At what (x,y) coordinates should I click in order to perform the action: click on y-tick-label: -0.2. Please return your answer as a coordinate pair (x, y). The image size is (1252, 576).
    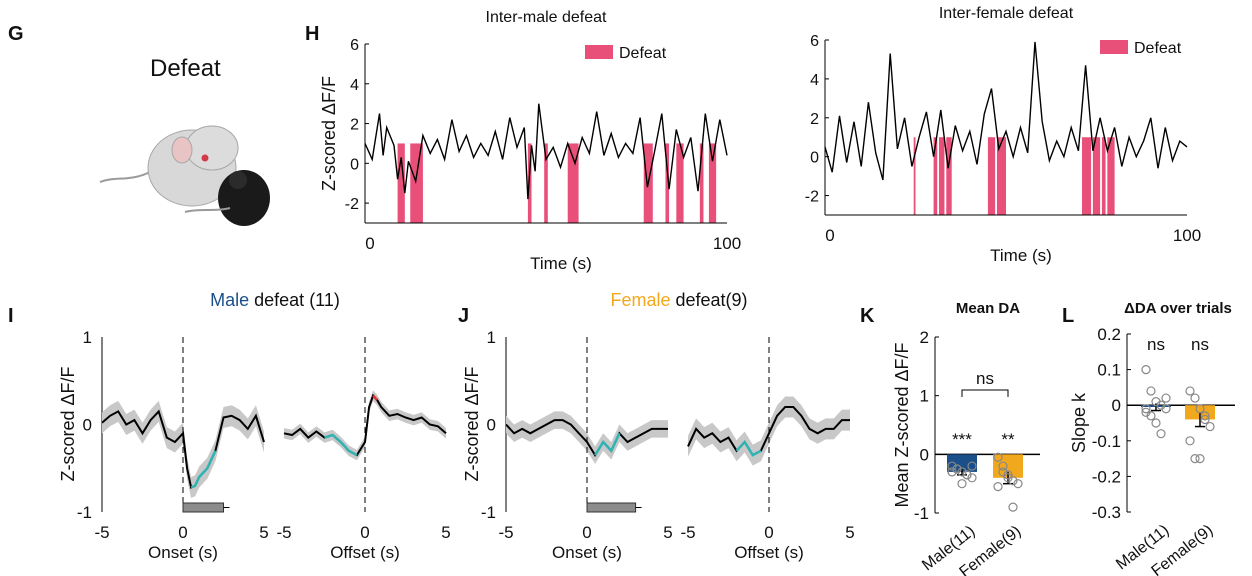
    Looking at the image, I should click on (1106, 476).